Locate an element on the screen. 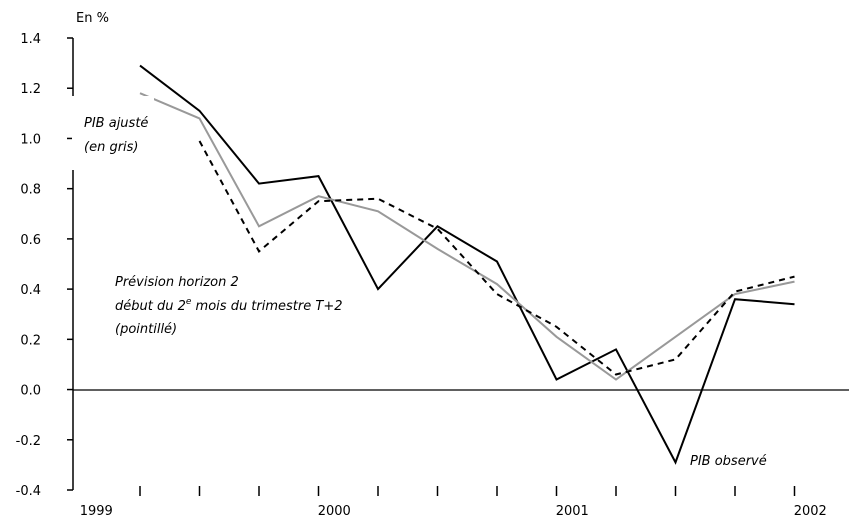 This screenshot has width=849, height=520. x-year-label: 1999 is located at coordinates (96, 511).